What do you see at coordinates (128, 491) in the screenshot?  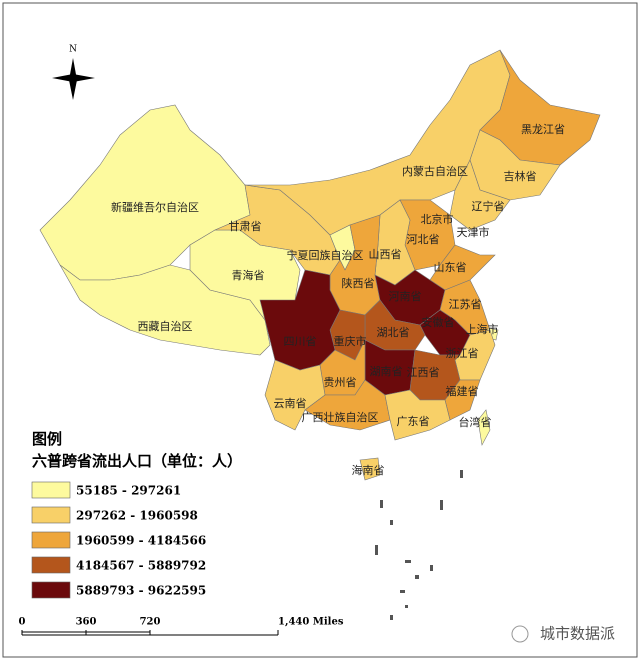 I see `legend-label: 55185 - 297261` at bounding box center [128, 491].